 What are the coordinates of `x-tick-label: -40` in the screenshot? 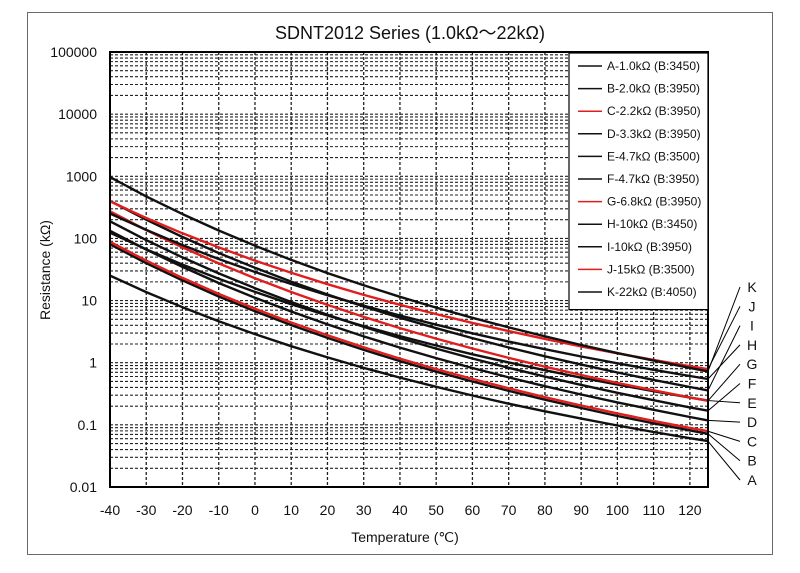 It's located at (110, 510).